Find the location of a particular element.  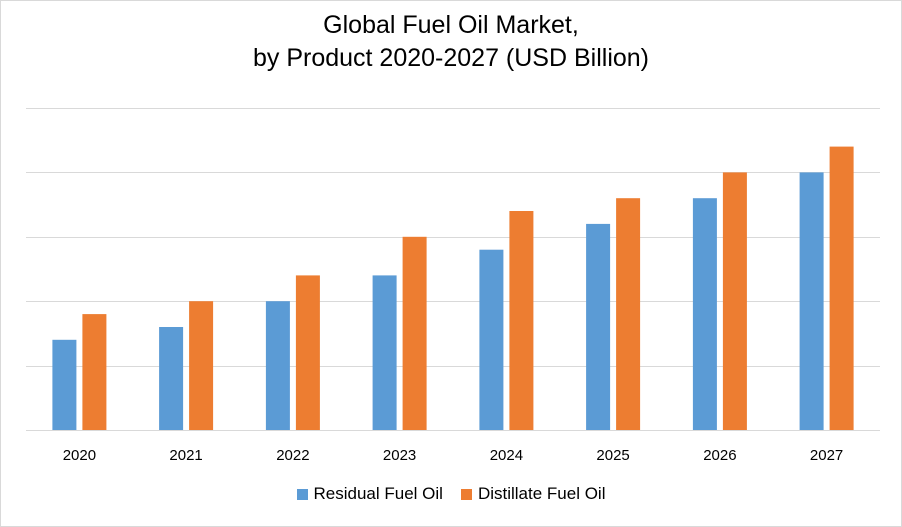

x-tick-label: 2022 is located at coordinates (292, 455).